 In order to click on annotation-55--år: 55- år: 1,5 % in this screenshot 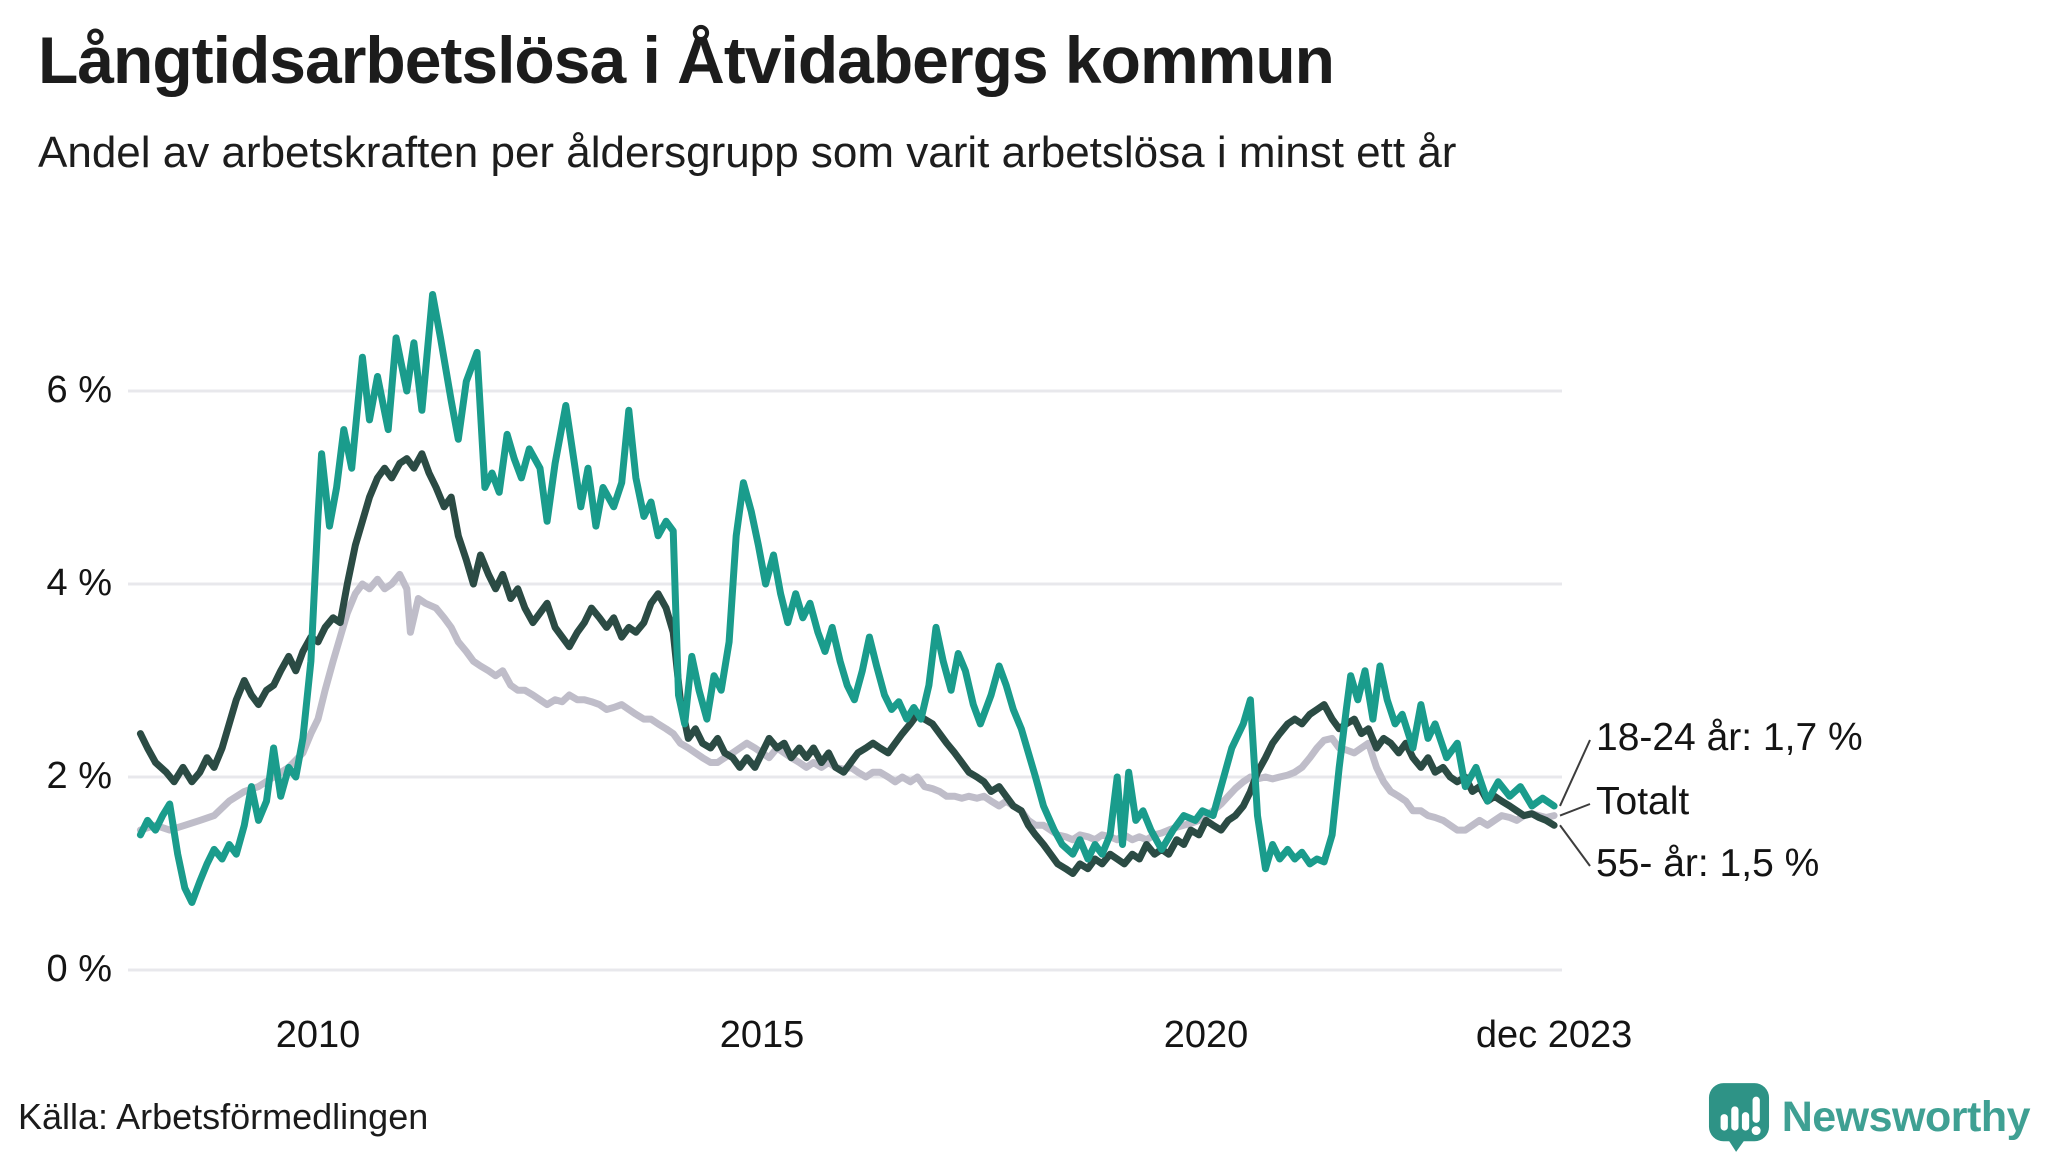, I will do `click(1708, 863)`.